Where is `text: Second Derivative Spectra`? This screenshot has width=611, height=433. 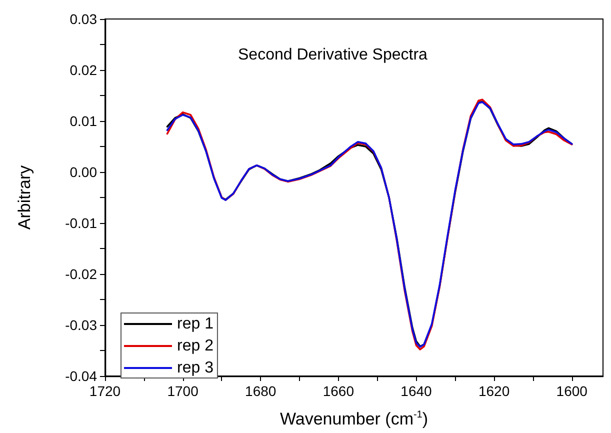
text: Second Derivative Spectra is located at coordinates (333, 55).